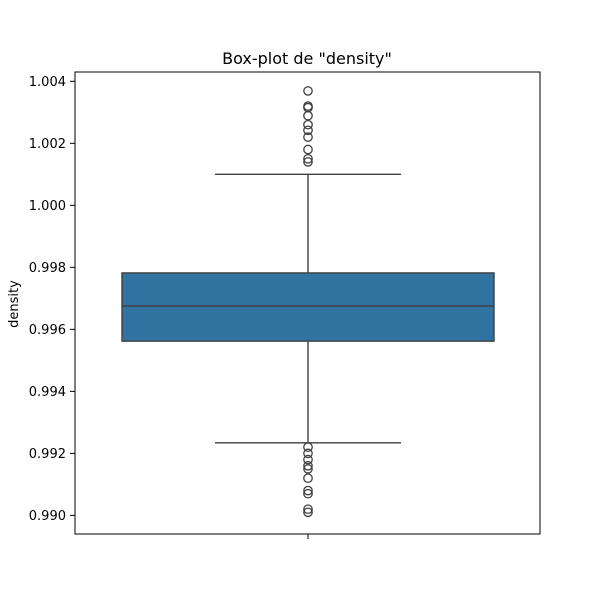 Image resolution: width=600 pixels, height=600 pixels. What do you see at coordinates (308, 307) in the screenshot?
I see `iqr-box` at bounding box center [308, 307].